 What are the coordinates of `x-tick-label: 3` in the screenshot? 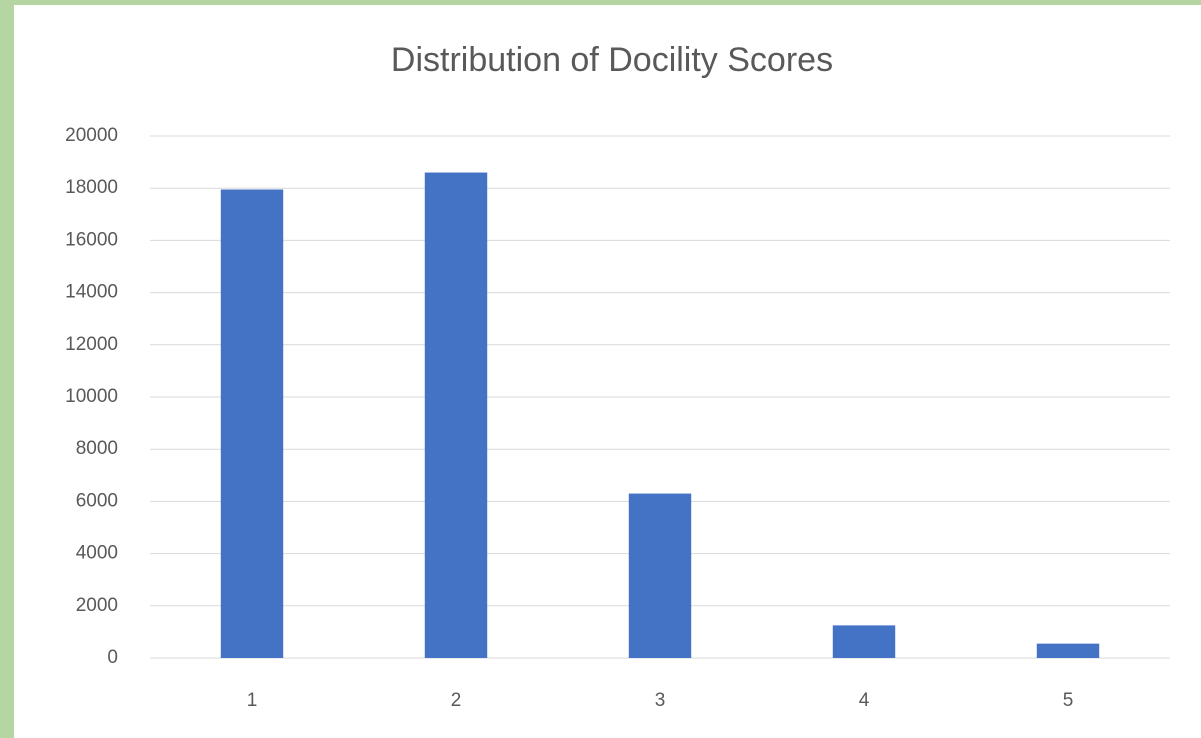 It's located at (660, 700).